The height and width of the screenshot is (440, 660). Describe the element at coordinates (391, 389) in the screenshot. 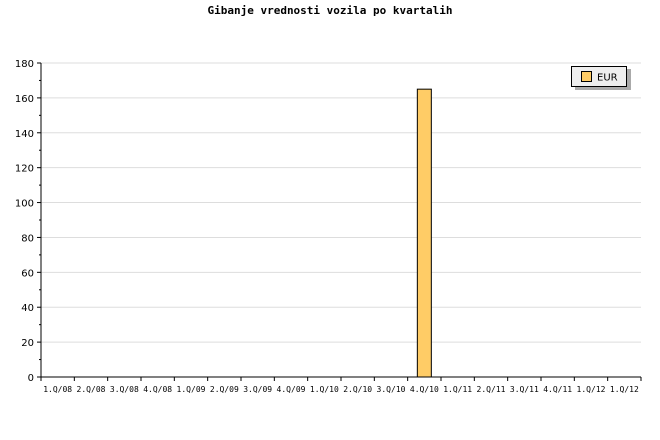

I see `x-tick-label: 3.Q/10` at that location.